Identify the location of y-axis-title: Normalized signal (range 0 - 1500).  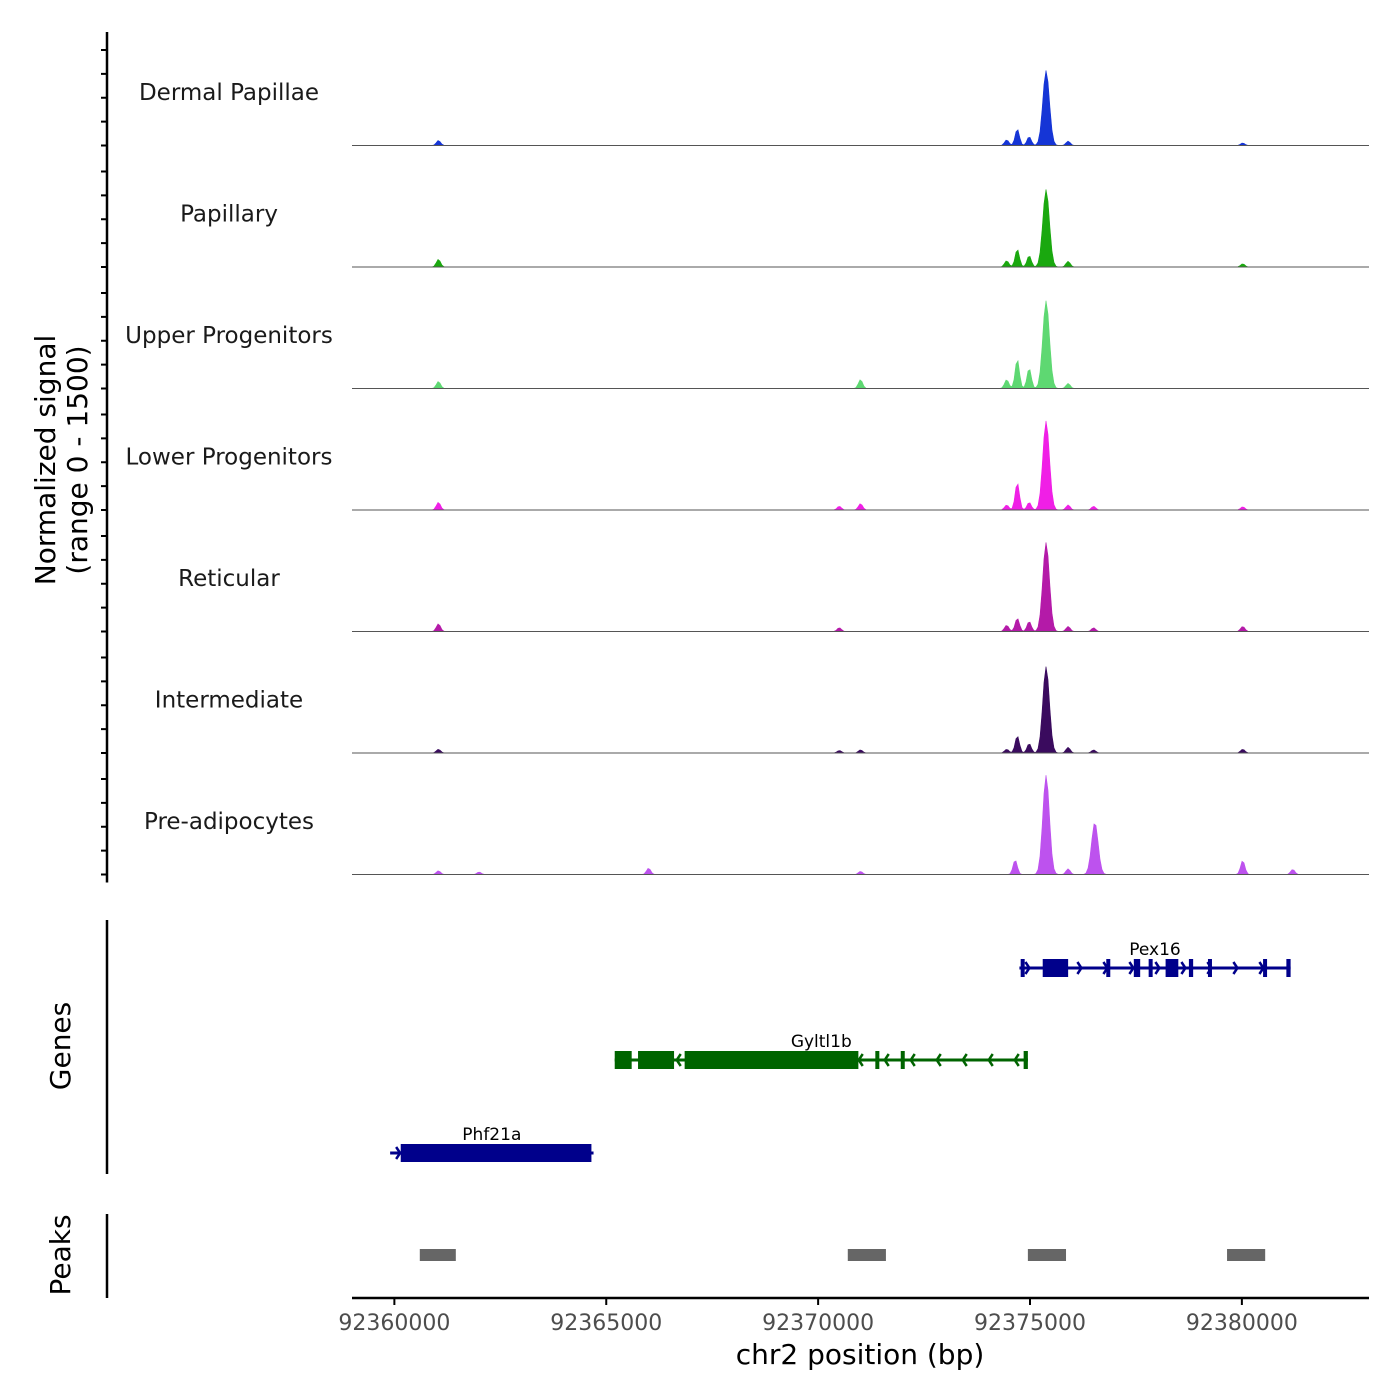
(61, 460).